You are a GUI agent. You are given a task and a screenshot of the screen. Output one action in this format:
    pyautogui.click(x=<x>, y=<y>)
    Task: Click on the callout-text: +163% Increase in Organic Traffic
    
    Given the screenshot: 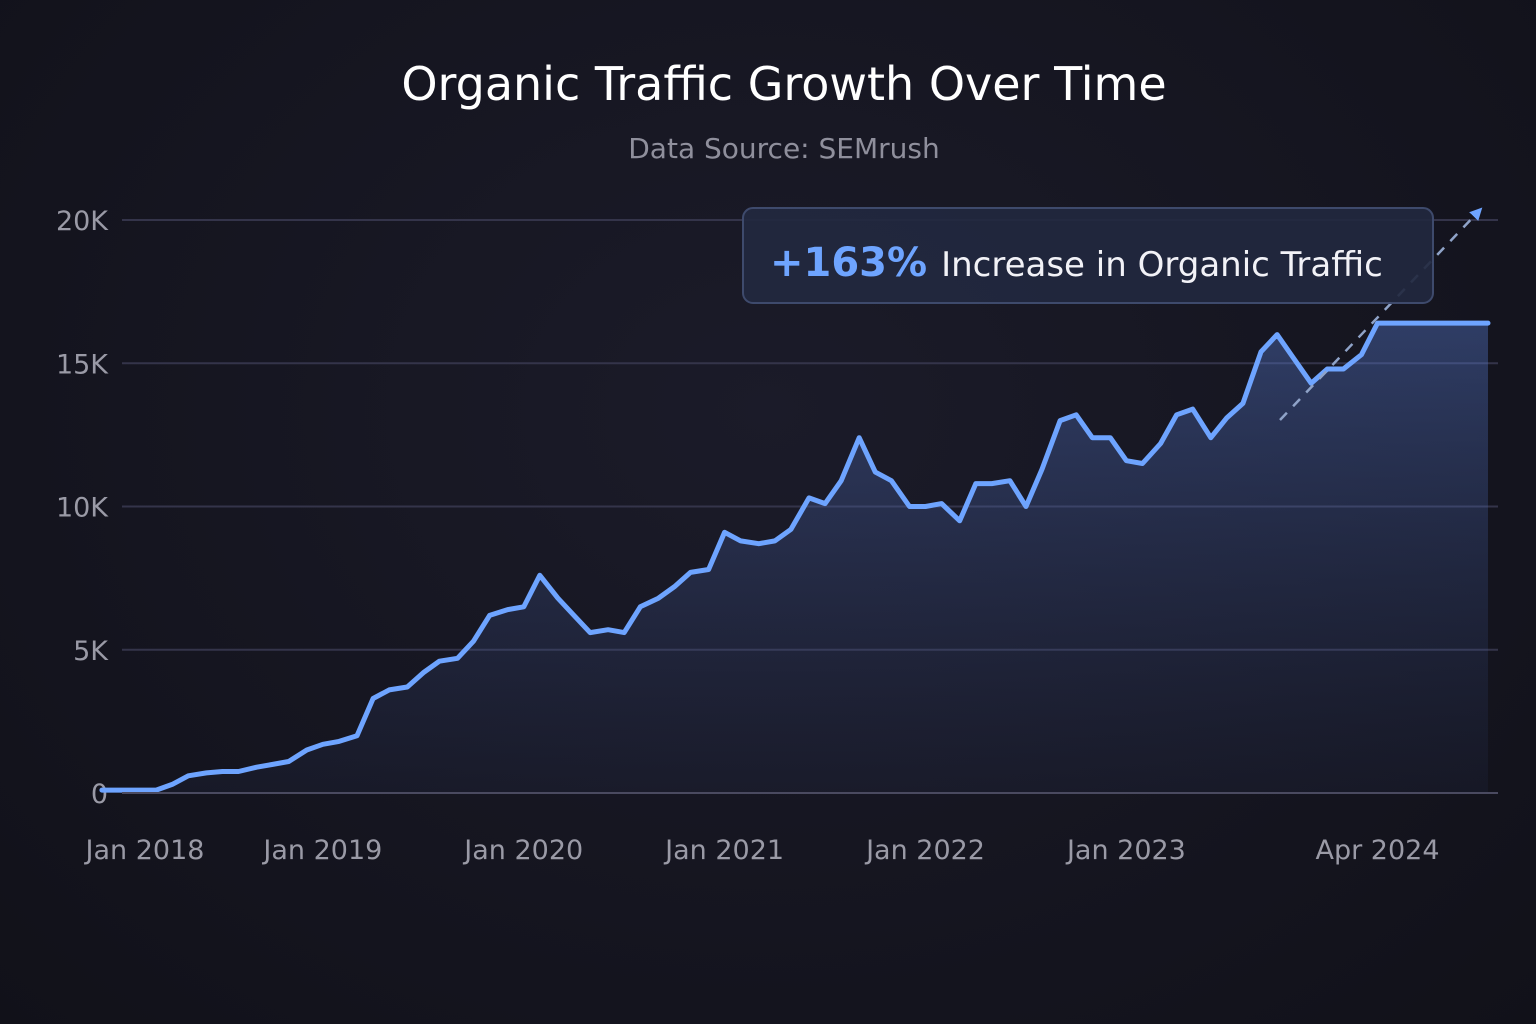 What is the action you would take?
    pyautogui.click(x=1076, y=263)
    